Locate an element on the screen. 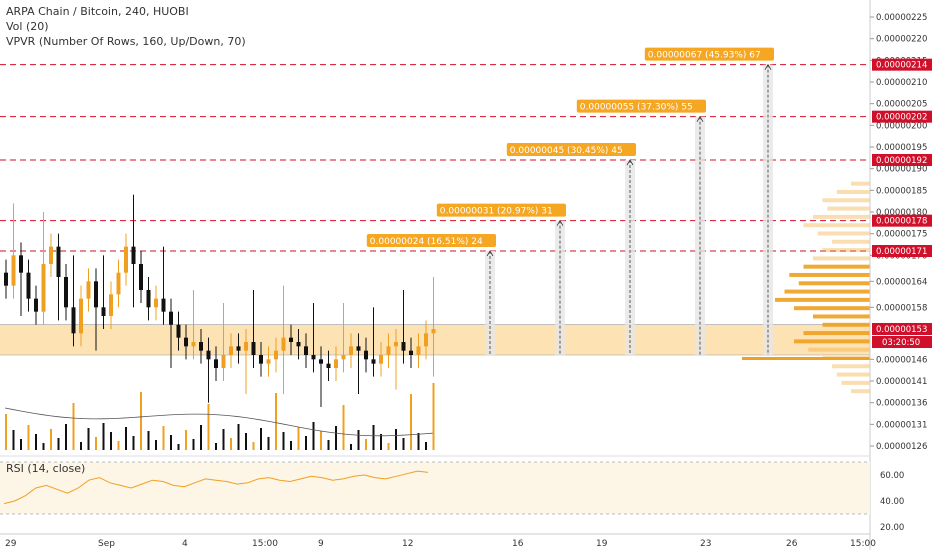 The height and width of the screenshot is (550, 932). price-tick-label: 0.00000195 is located at coordinates (901, 148).